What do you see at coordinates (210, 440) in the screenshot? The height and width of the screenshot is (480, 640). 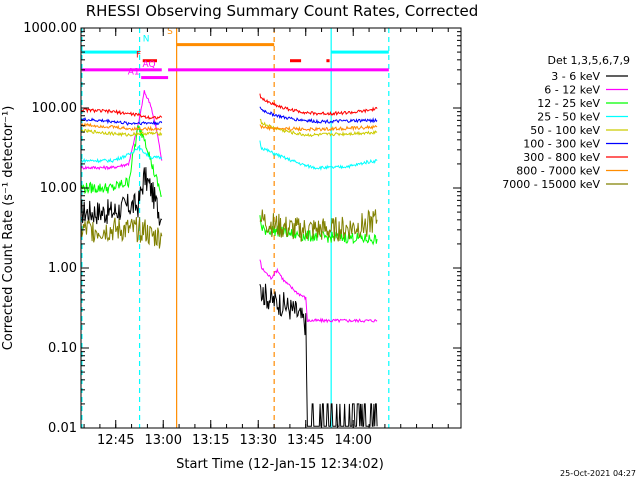 I see `x-tick-label: 13:15` at bounding box center [210, 440].